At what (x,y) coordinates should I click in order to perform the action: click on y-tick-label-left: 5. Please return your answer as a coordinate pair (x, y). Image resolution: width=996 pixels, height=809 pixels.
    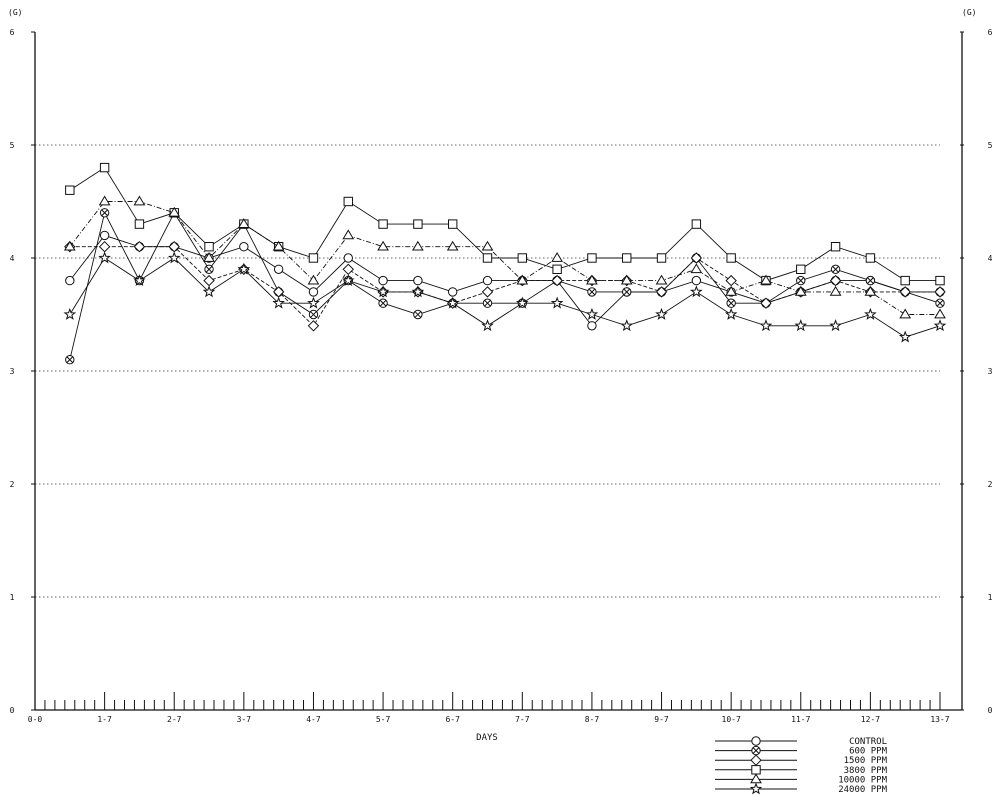
    Looking at the image, I should click on (12, 145).